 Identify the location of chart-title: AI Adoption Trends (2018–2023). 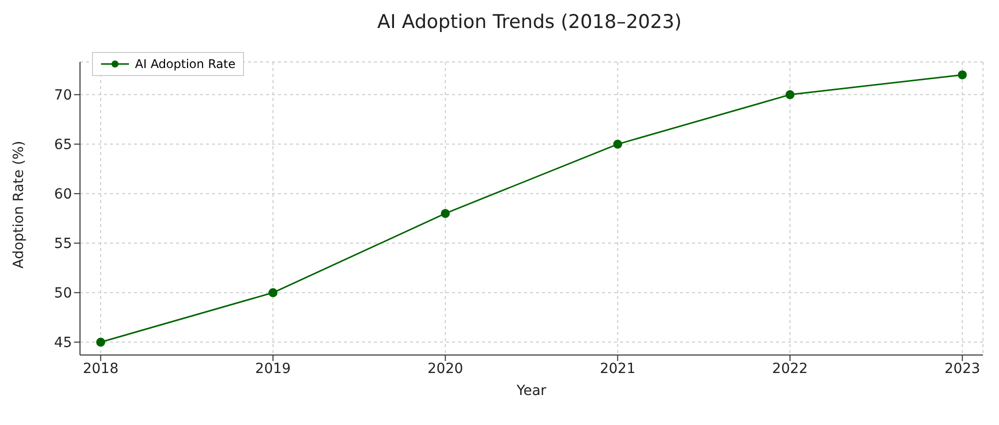
(529, 22).